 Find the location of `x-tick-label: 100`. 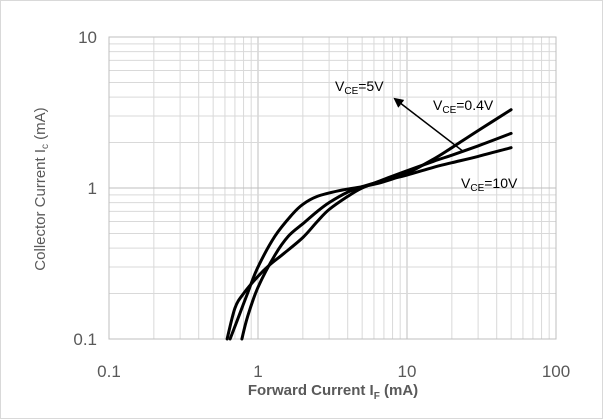

x-tick-label: 100 is located at coordinates (556, 371).